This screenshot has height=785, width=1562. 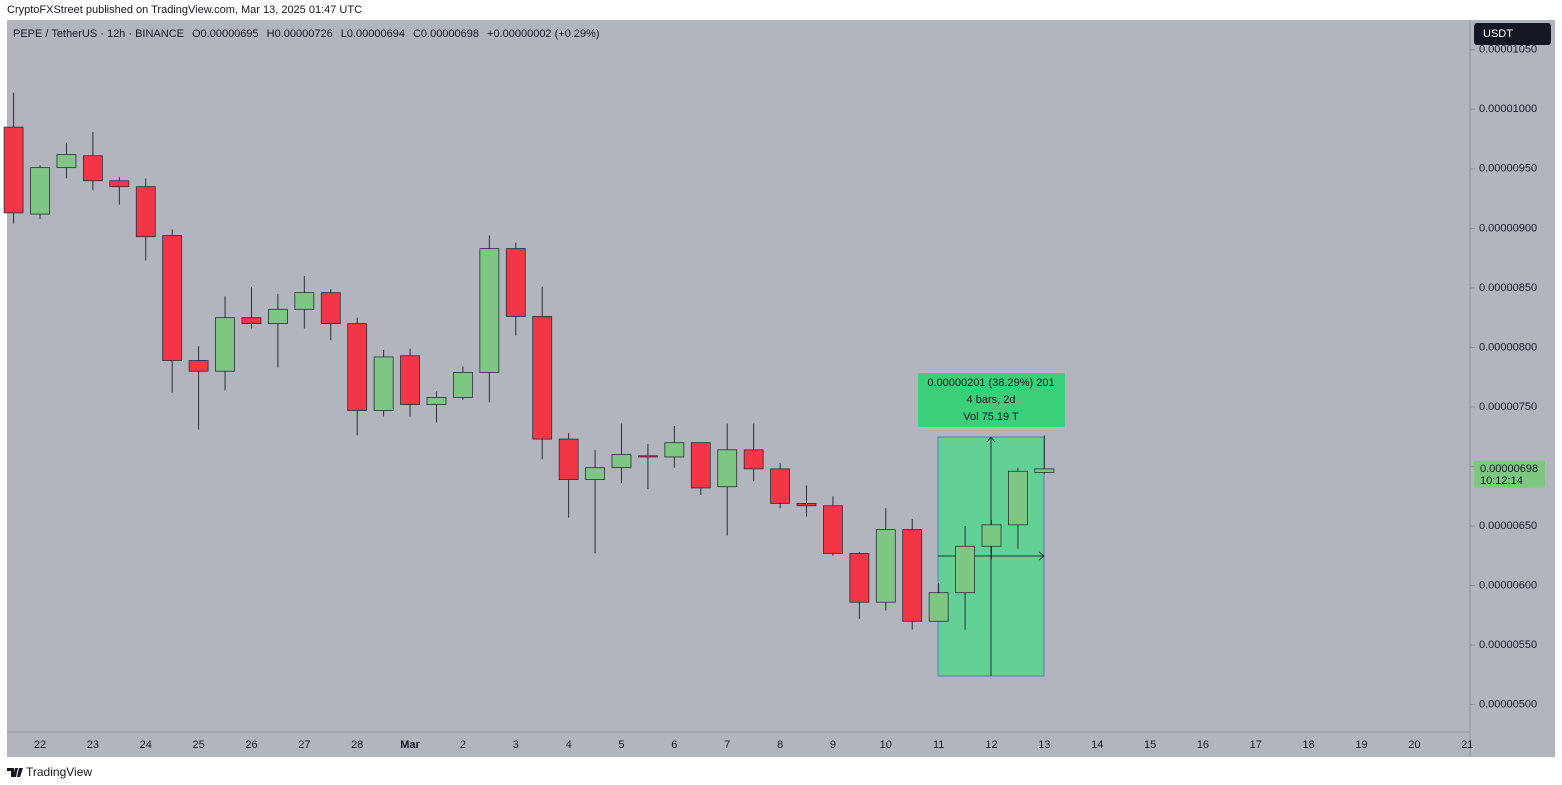 I want to click on symbol: PEPE / TetherUS · 12h · BINANCE, so click(x=98, y=34).